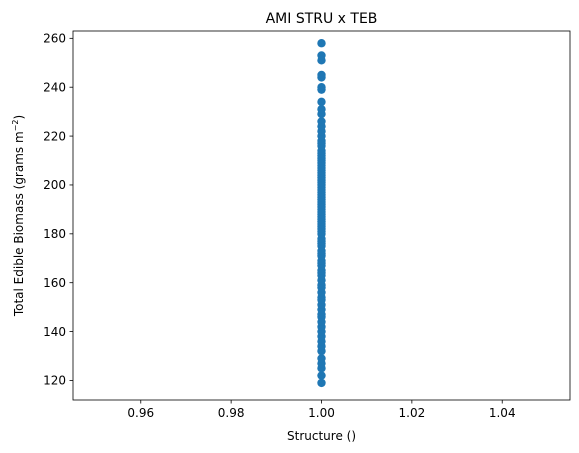 Image resolution: width=579 pixels, height=453 pixels. I want to click on y-axis-label-superscript: −2, so click(15, 126).